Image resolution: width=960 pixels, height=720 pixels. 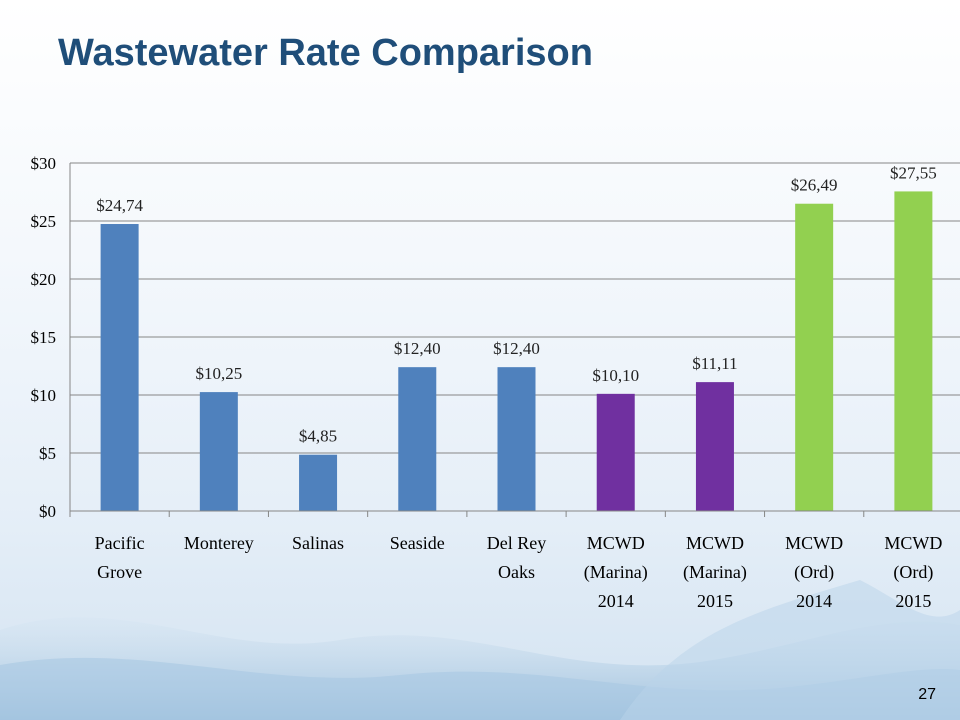 What do you see at coordinates (318, 543) in the screenshot?
I see `category-label: Salinas` at bounding box center [318, 543].